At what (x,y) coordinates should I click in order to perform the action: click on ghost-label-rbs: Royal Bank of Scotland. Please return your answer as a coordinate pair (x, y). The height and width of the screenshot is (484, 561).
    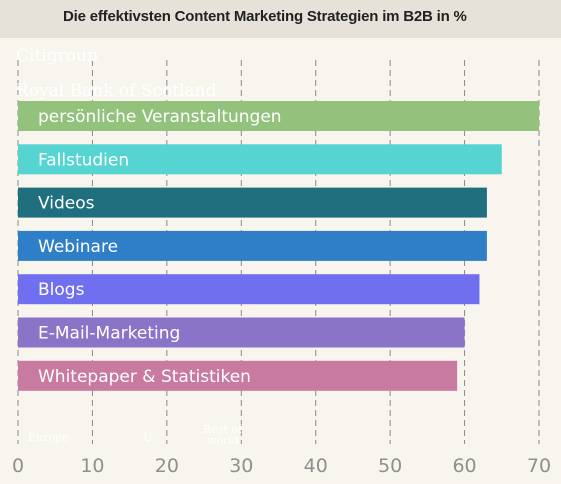
    Looking at the image, I should click on (116, 91).